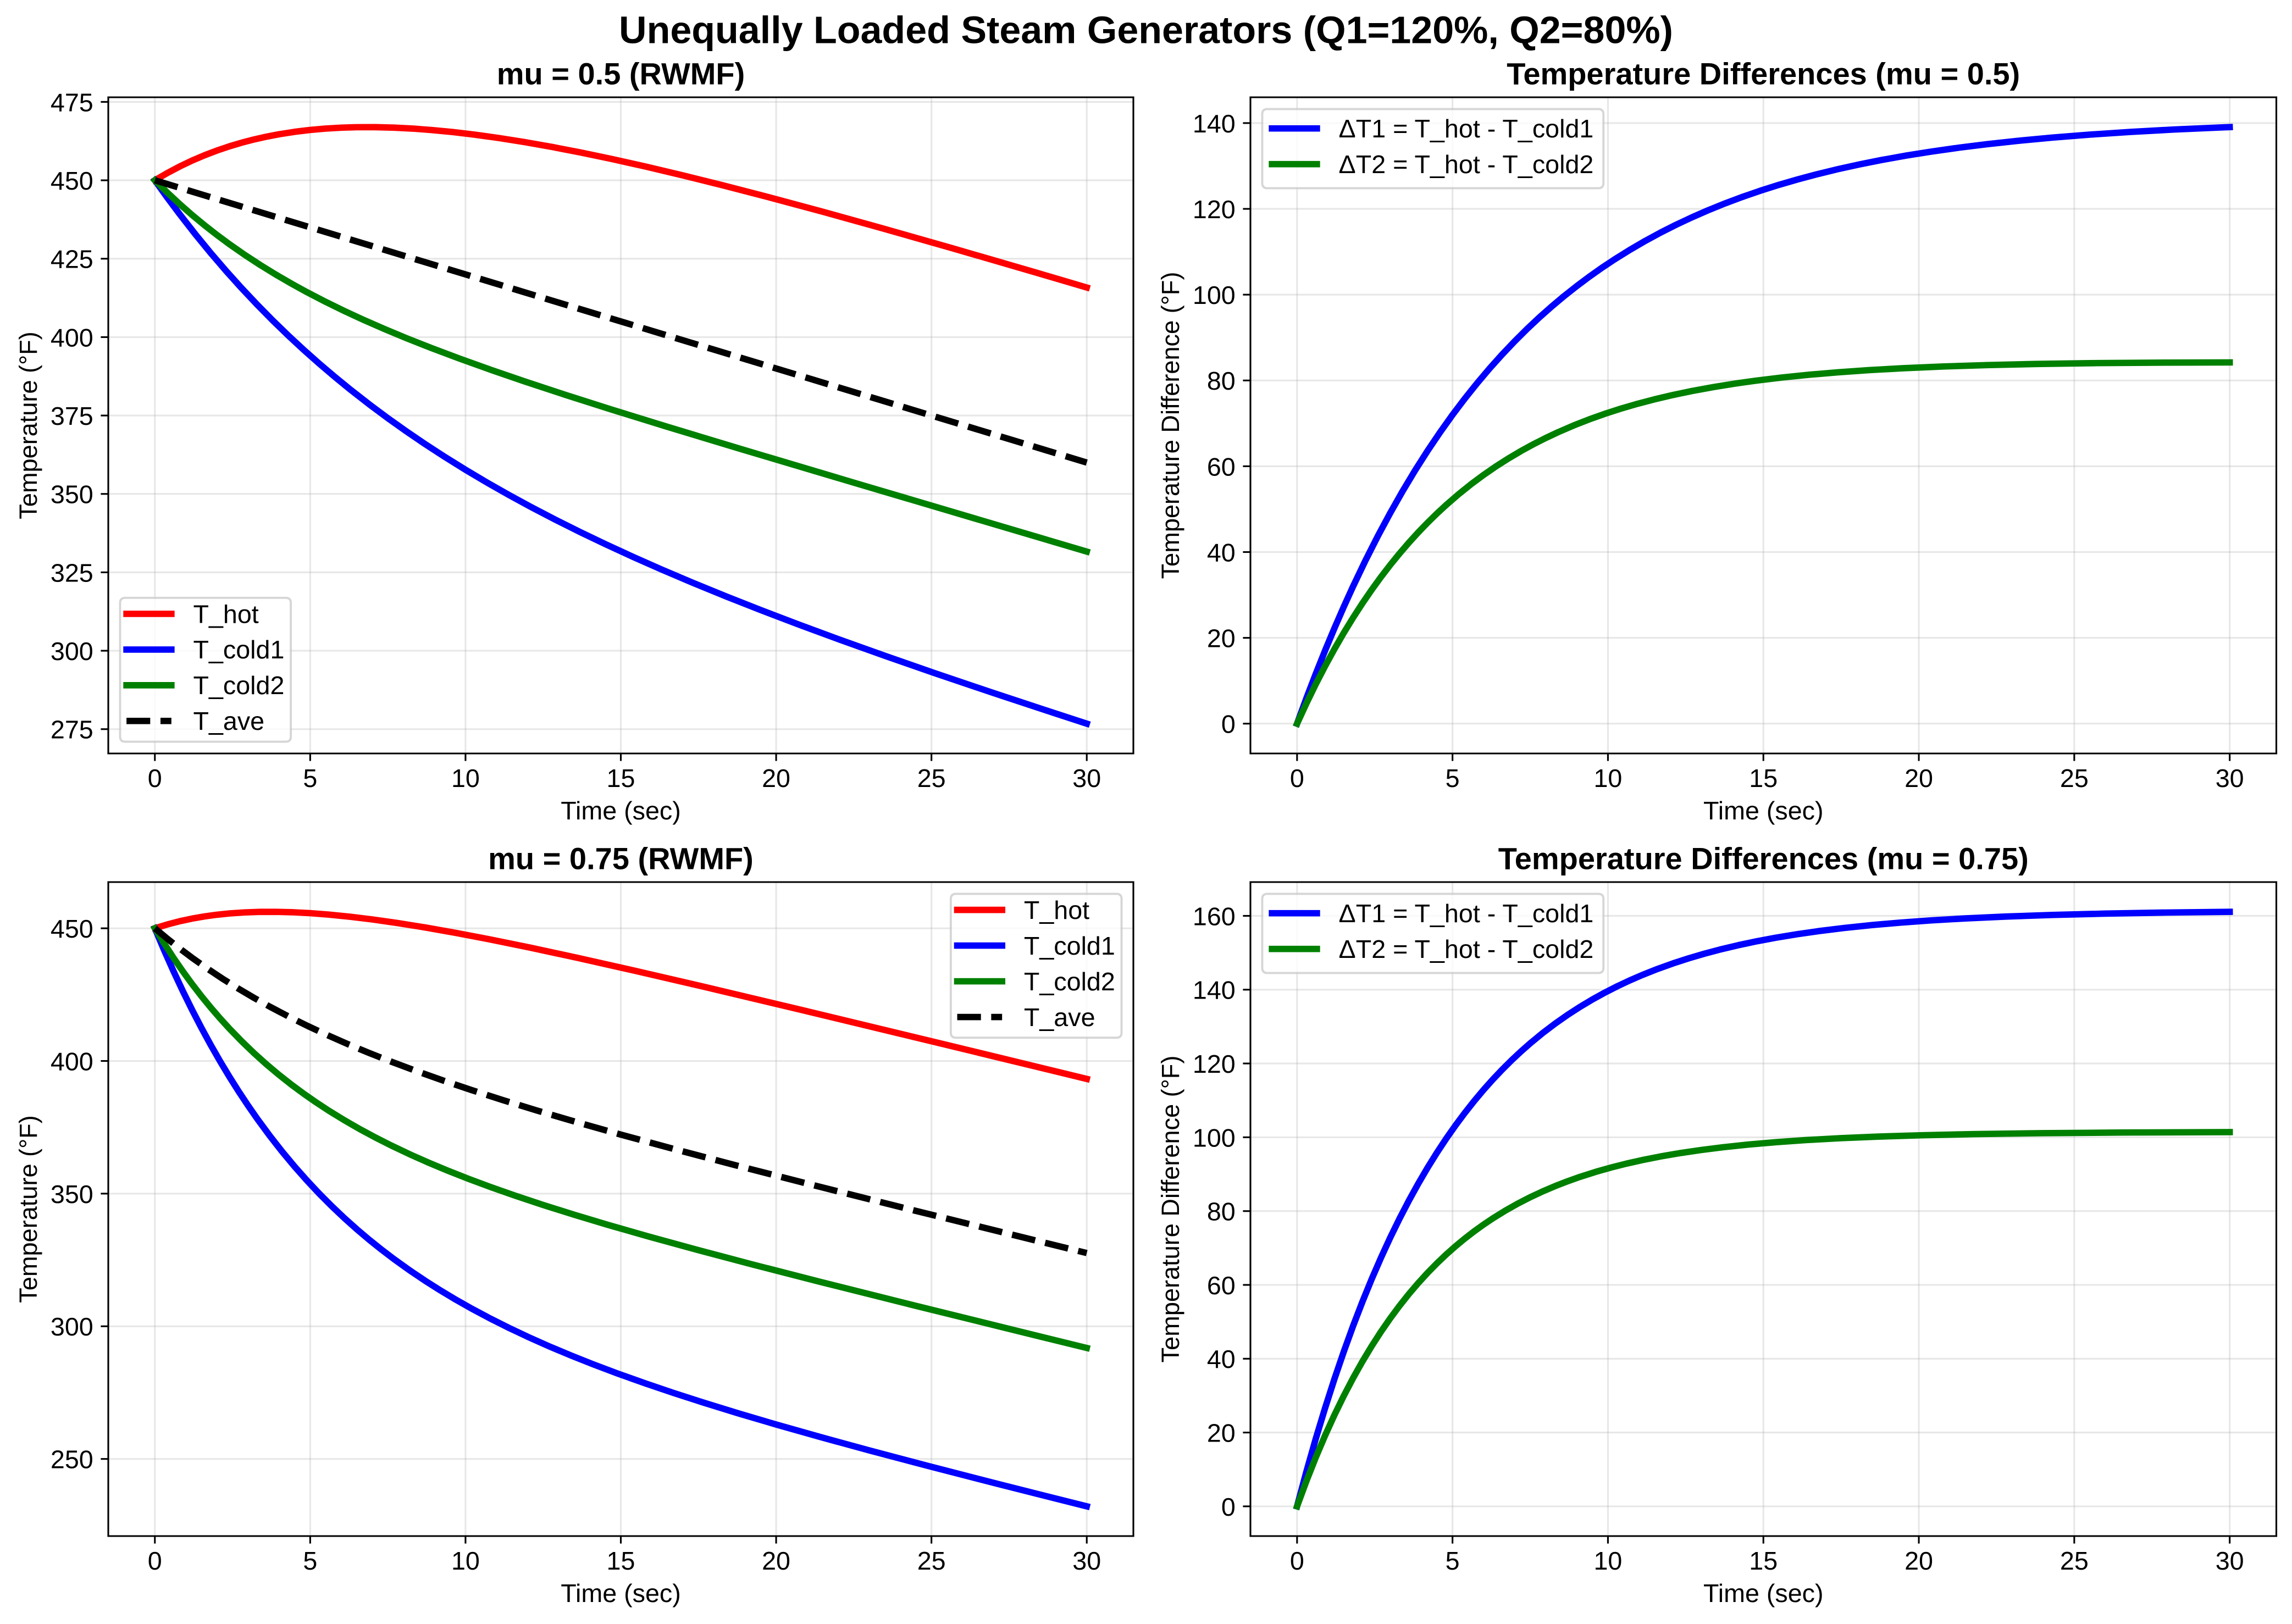 The width and height of the screenshot is (2292, 1624). I want to click on svg-text: 375, so click(72, 416).